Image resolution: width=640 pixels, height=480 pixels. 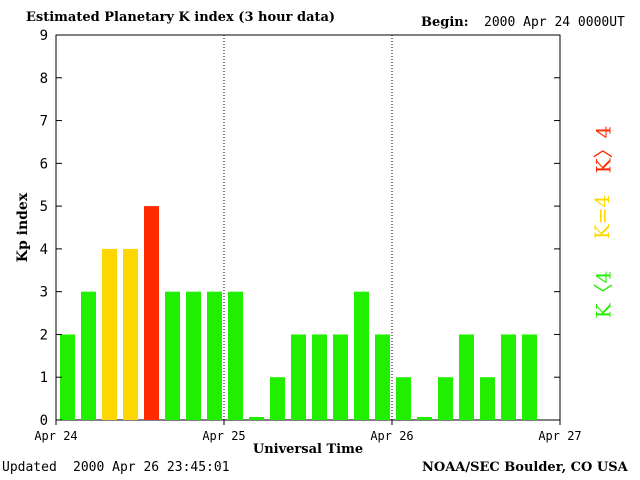 I want to click on updated-label: Updated, so click(x=29, y=467).